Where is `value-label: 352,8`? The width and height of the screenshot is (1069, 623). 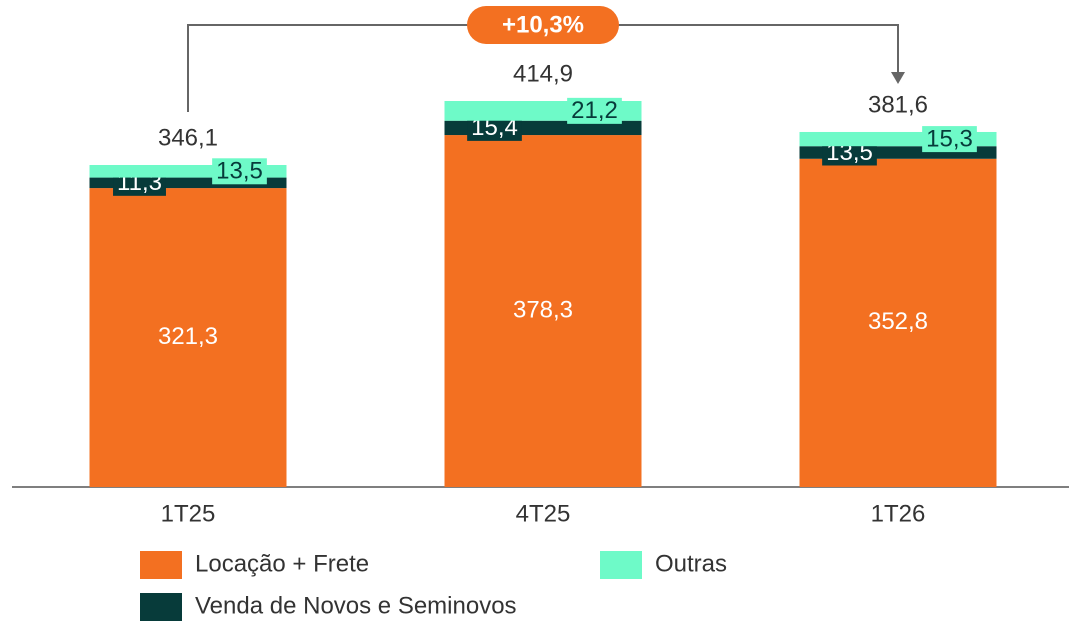 value-label: 352,8 is located at coordinates (898, 321).